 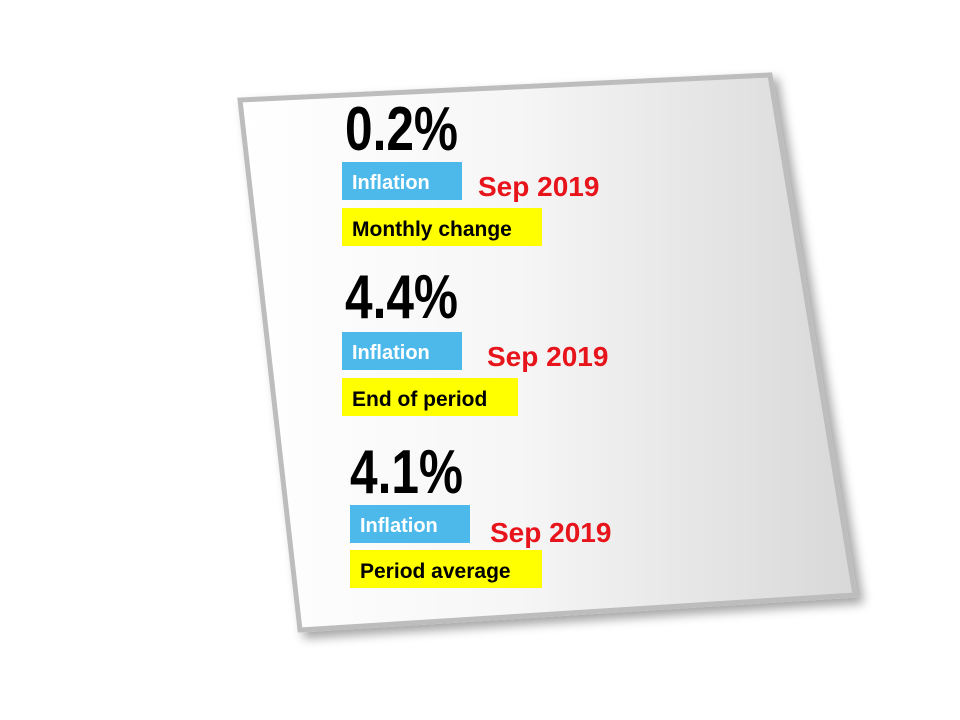 I want to click on value: 4.4%, so click(x=401, y=297).